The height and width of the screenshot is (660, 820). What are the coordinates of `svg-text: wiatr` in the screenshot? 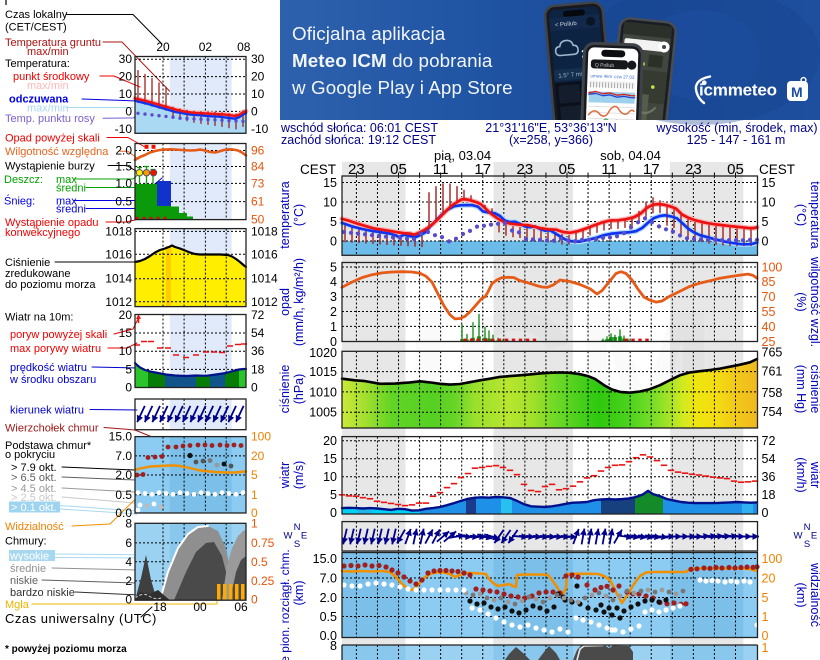 It's located at (285, 475).